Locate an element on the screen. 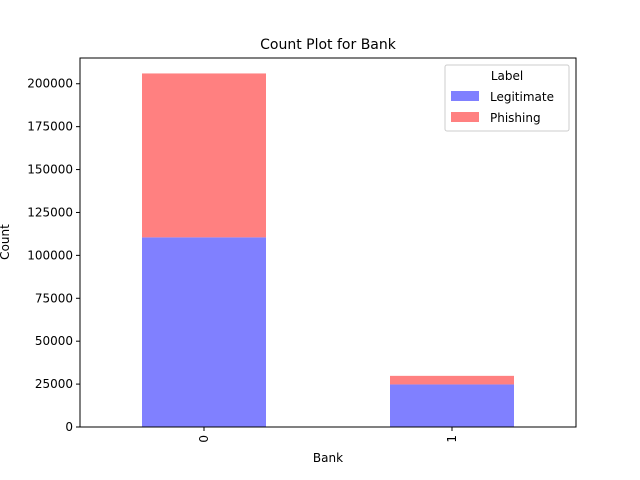 The height and width of the screenshot is (480, 640). x-tick-label-0: 0 is located at coordinates (204, 439).